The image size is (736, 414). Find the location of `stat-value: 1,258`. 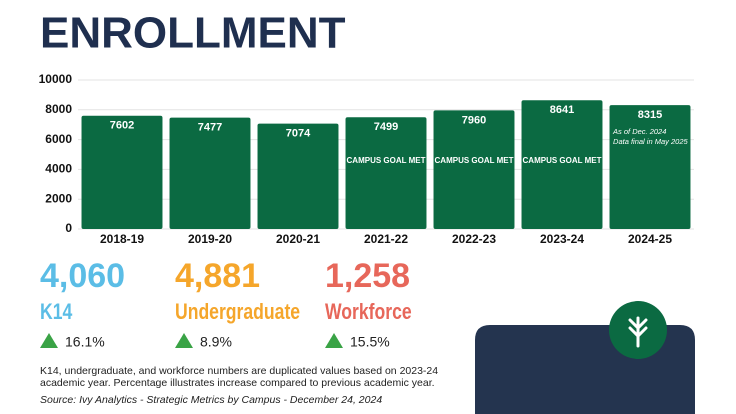

stat-value: 1,258 is located at coordinates (367, 276).